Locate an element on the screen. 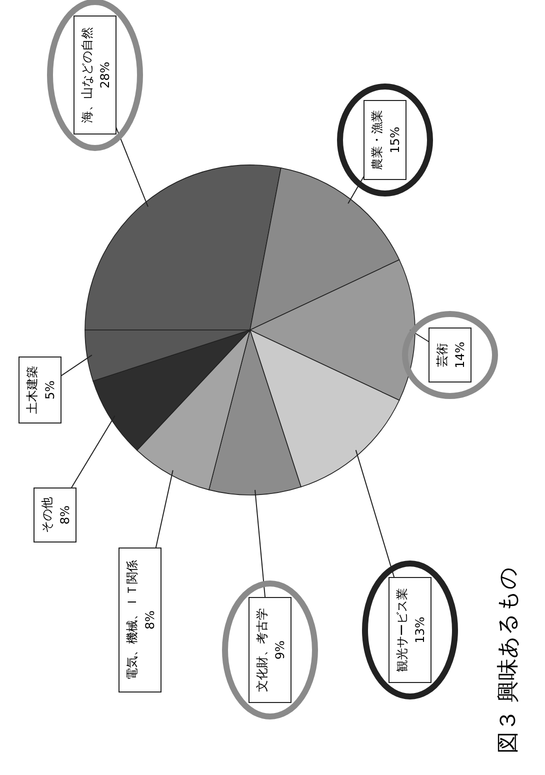  slice-label: 観光サービス業 is located at coordinates (402, 630).